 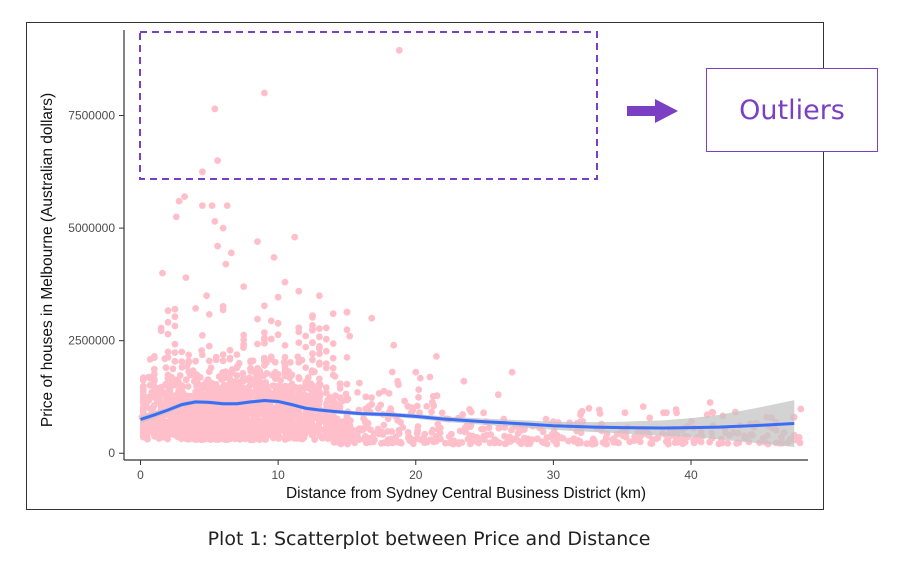 What do you see at coordinates (368, 105) in the screenshot?
I see `outliers-dashed-box` at bounding box center [368, 105].